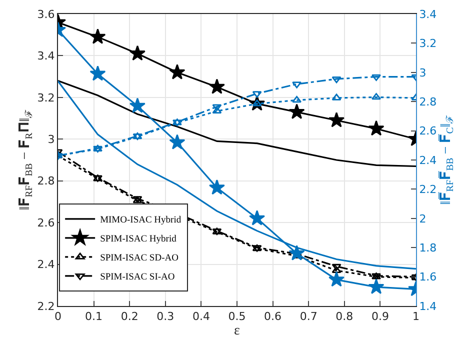 Image resolution: width=474 pixels, height=346 pixels. What do you see at coordinates (46, 56) in the screenshot?
I see `y-tick-label: 3.4` at bounding box center [46, 56].